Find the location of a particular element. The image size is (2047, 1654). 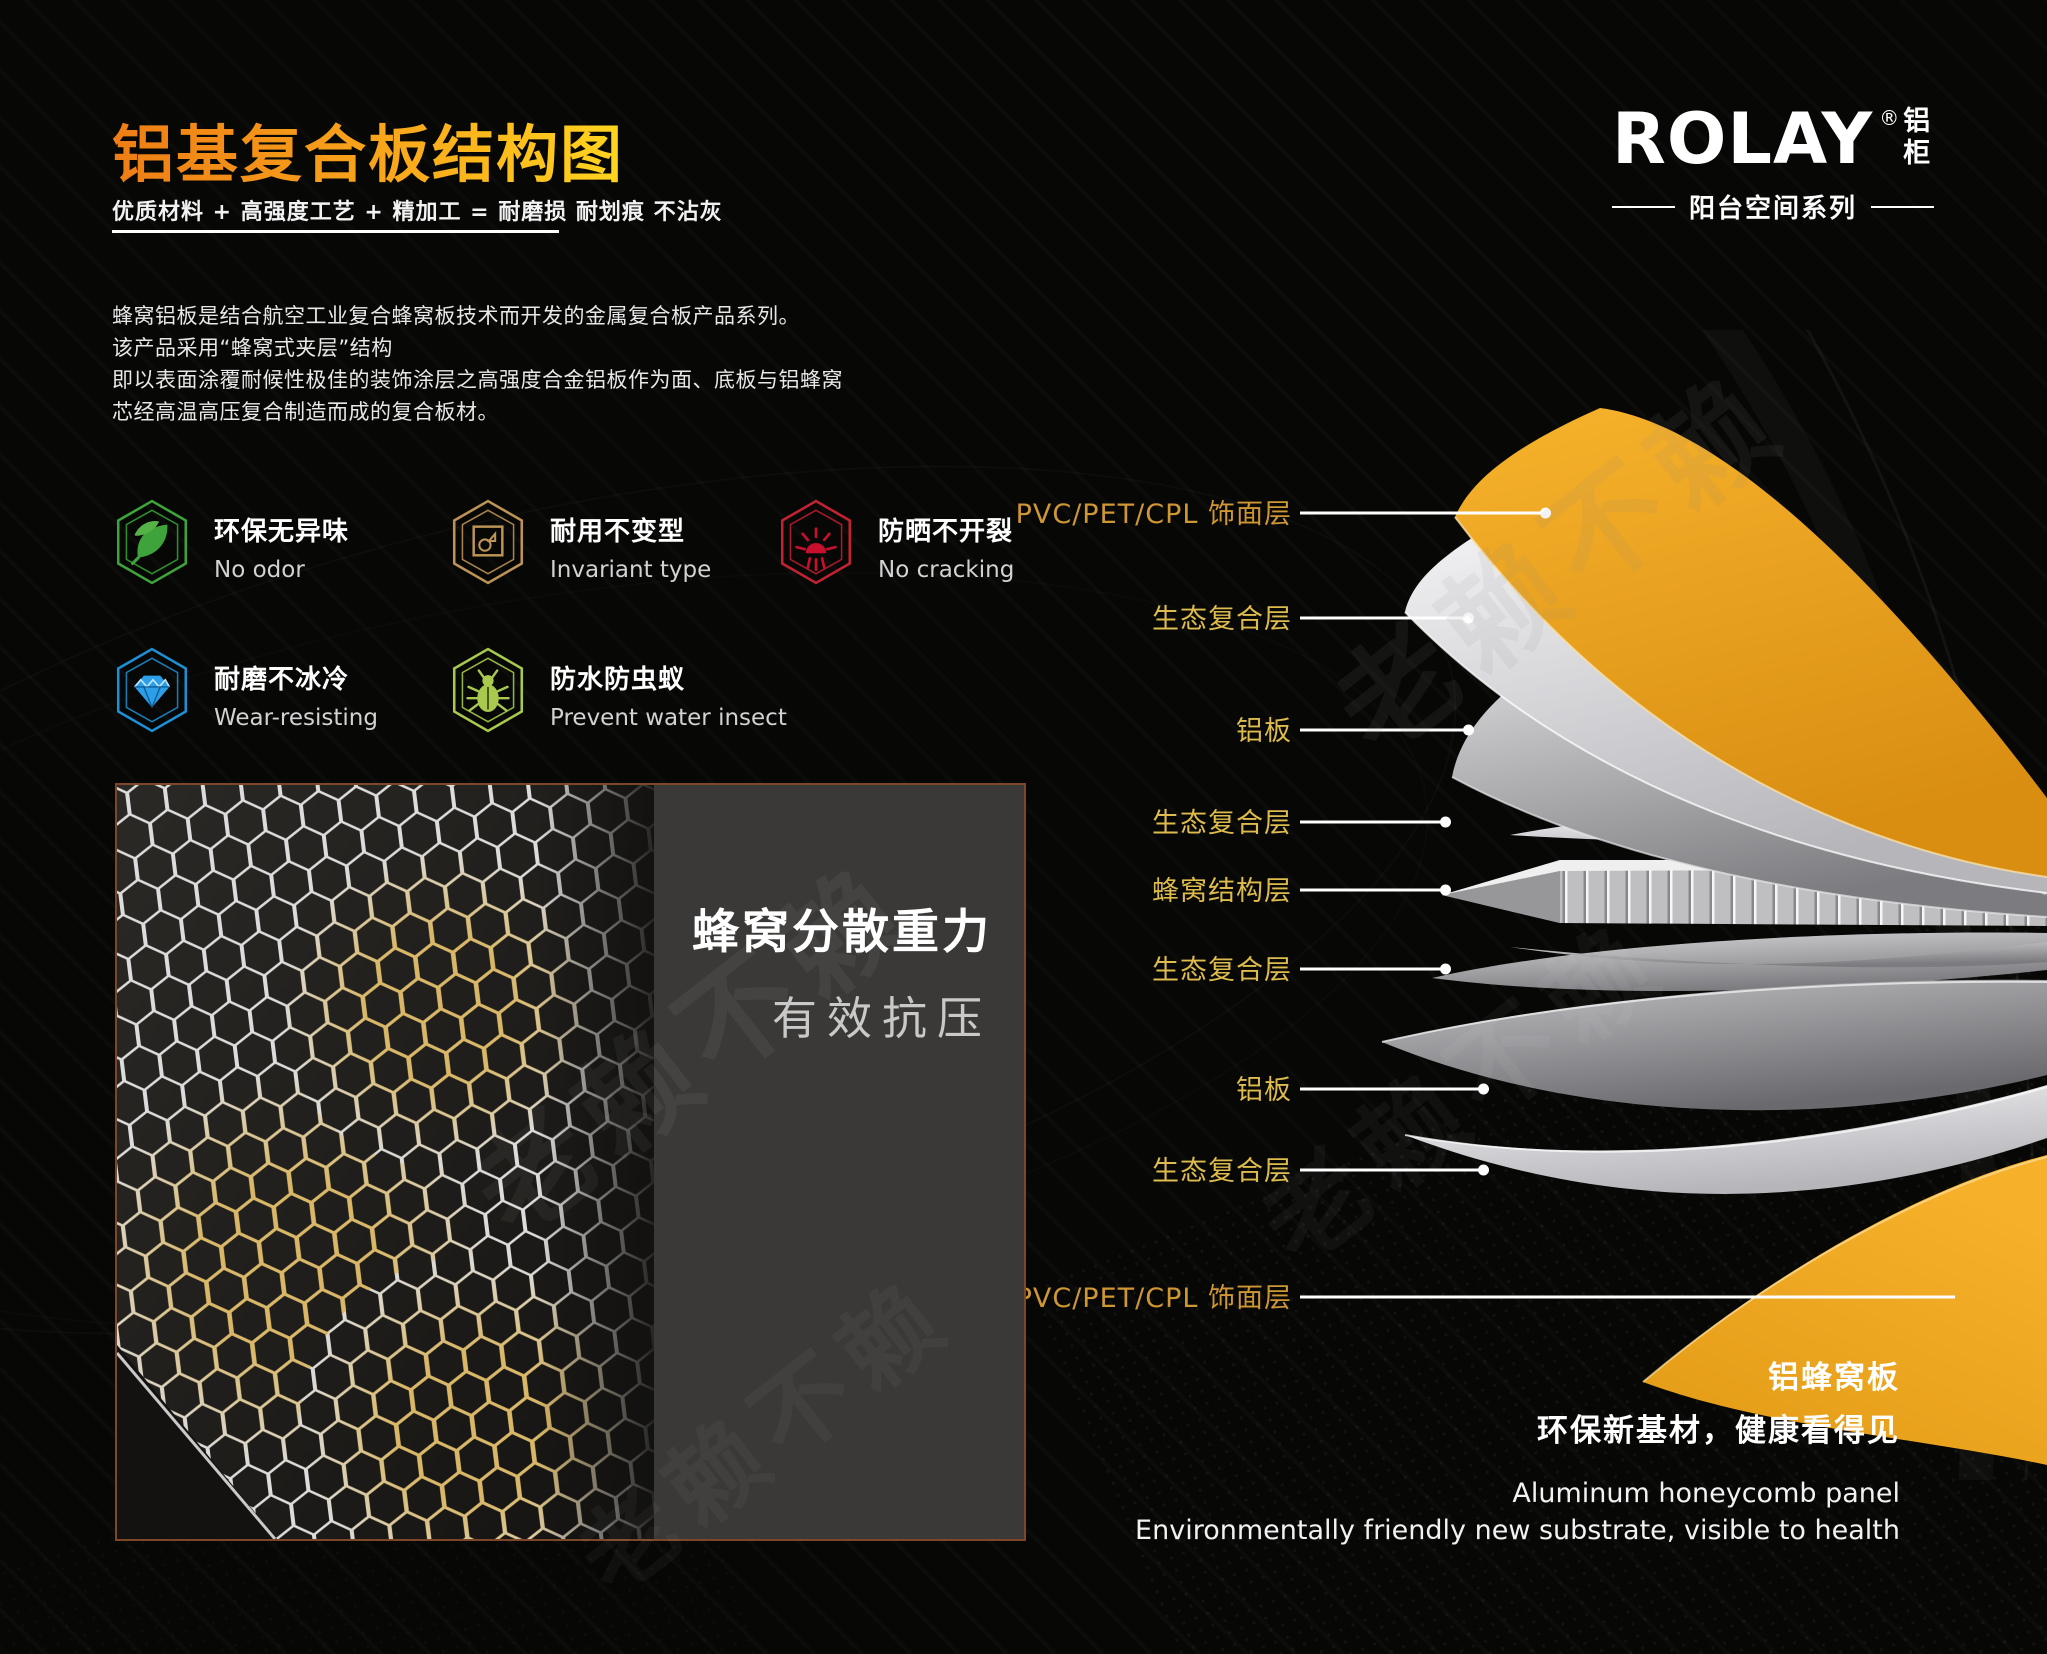

honeycomb-mesh-photo is located at coordinates (385, 1162).